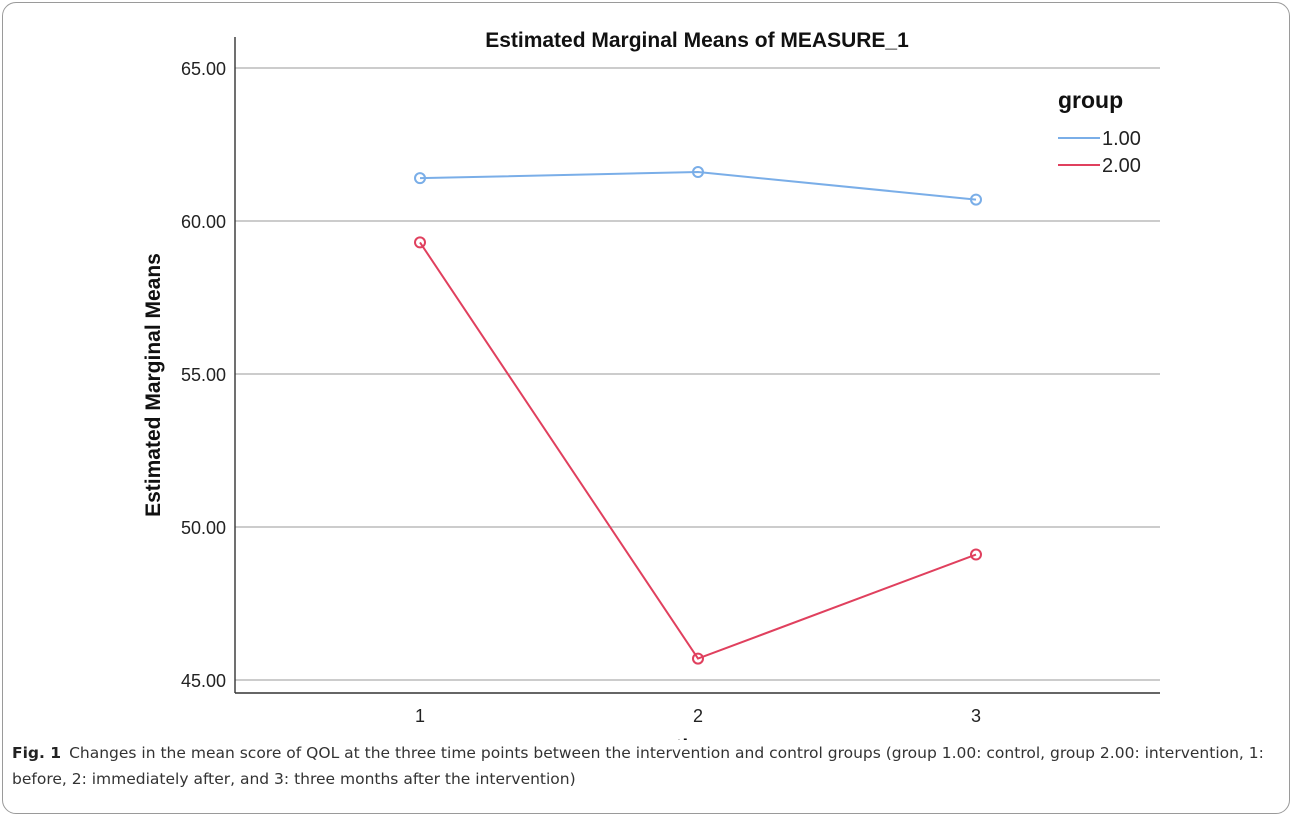 Image resolution: width=1295 pixels, height=820 pixels. I want to click on y-tick-label: 65.00, so click(203, 69).